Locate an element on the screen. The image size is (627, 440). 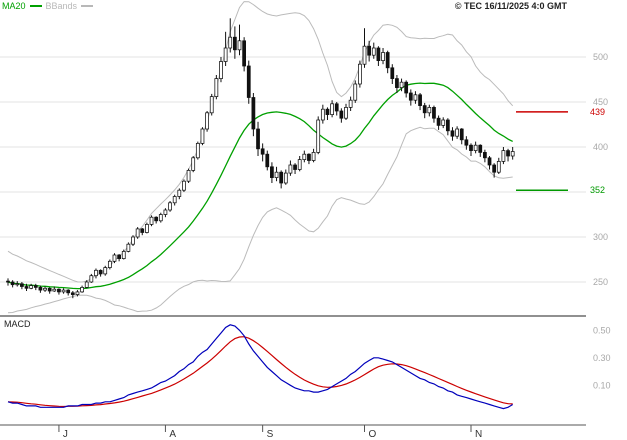
price-axis-label: 500 is located at coordinates (600, 57).